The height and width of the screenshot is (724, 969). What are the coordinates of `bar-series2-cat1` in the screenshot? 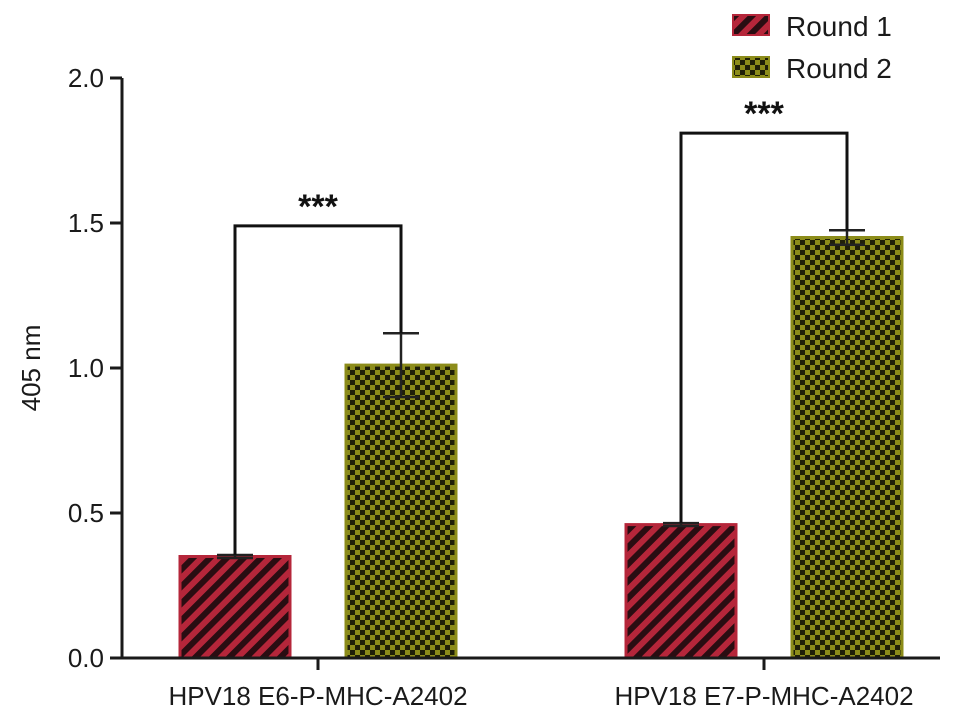 It's located at (401, 511).